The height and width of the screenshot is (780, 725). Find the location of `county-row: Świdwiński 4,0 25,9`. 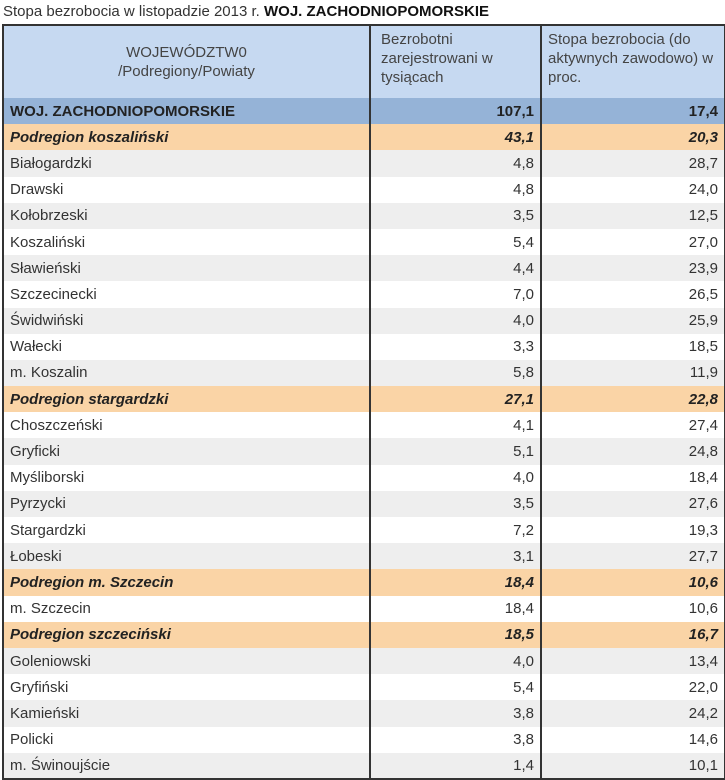

county-row: Świdwiński 4,0 25,9 is located at coordinates (364, 320).